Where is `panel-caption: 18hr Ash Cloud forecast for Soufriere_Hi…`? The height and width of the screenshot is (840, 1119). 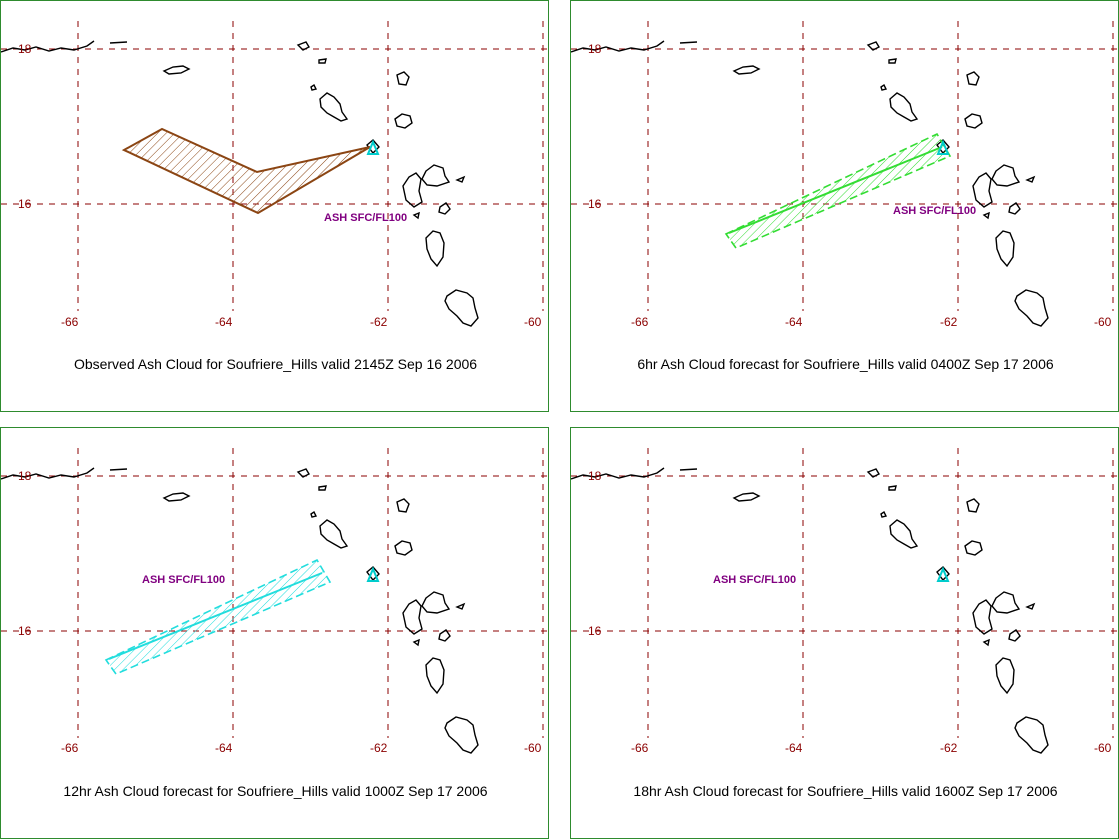 panel-caption: 18hr Ash Cloud forecast for Soufriere_Hi… is located at coordinates (845, 791).